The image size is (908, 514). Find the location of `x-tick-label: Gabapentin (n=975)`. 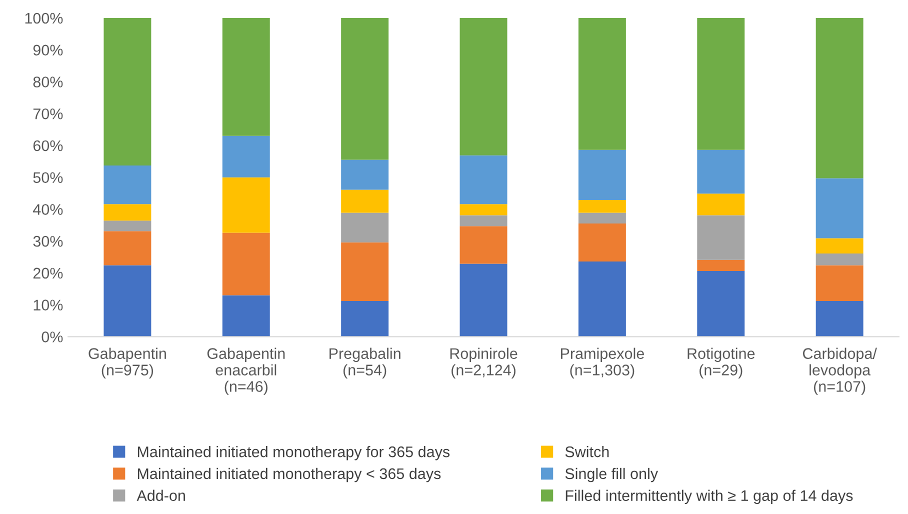

x-tick-label: Gabapentin (n=975) is located at coordinates (127, 363).